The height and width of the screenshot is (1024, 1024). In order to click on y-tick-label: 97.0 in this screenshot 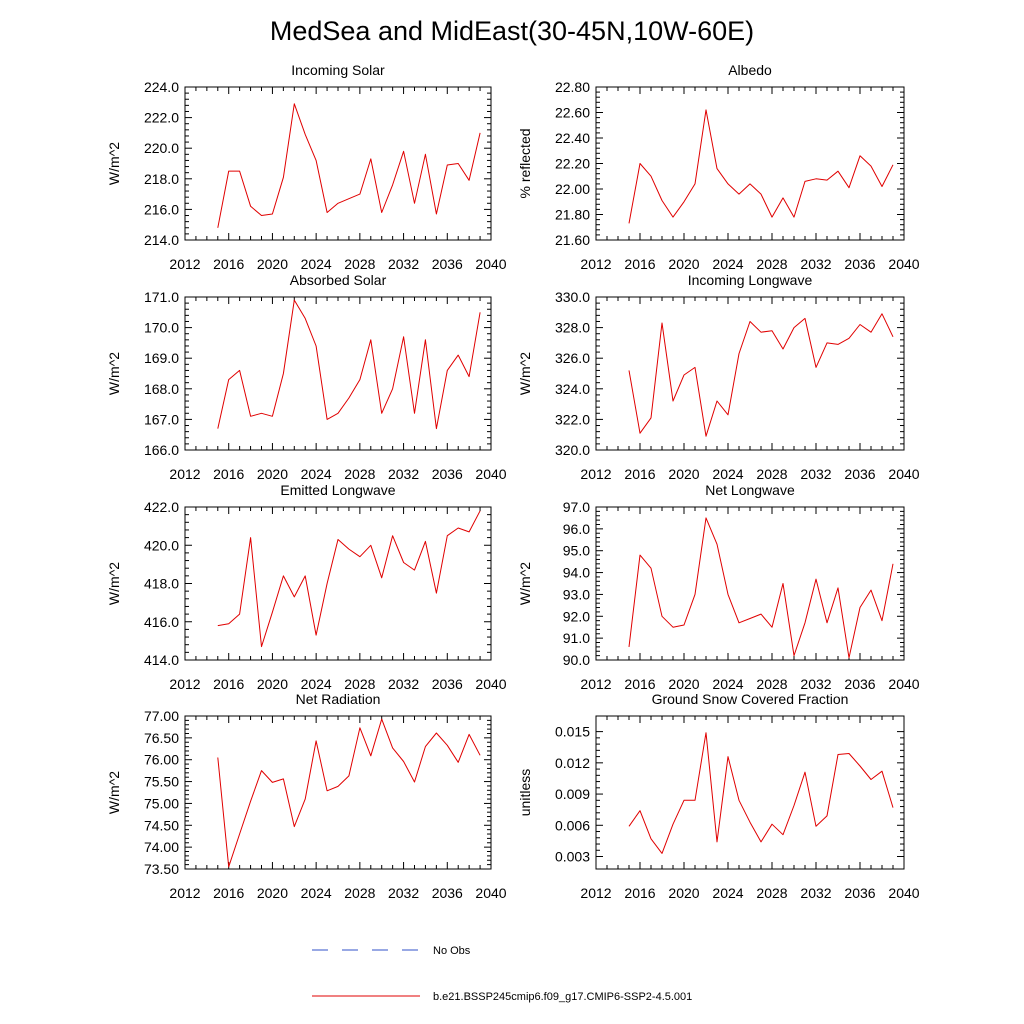, I will do `click(576, 507)`.